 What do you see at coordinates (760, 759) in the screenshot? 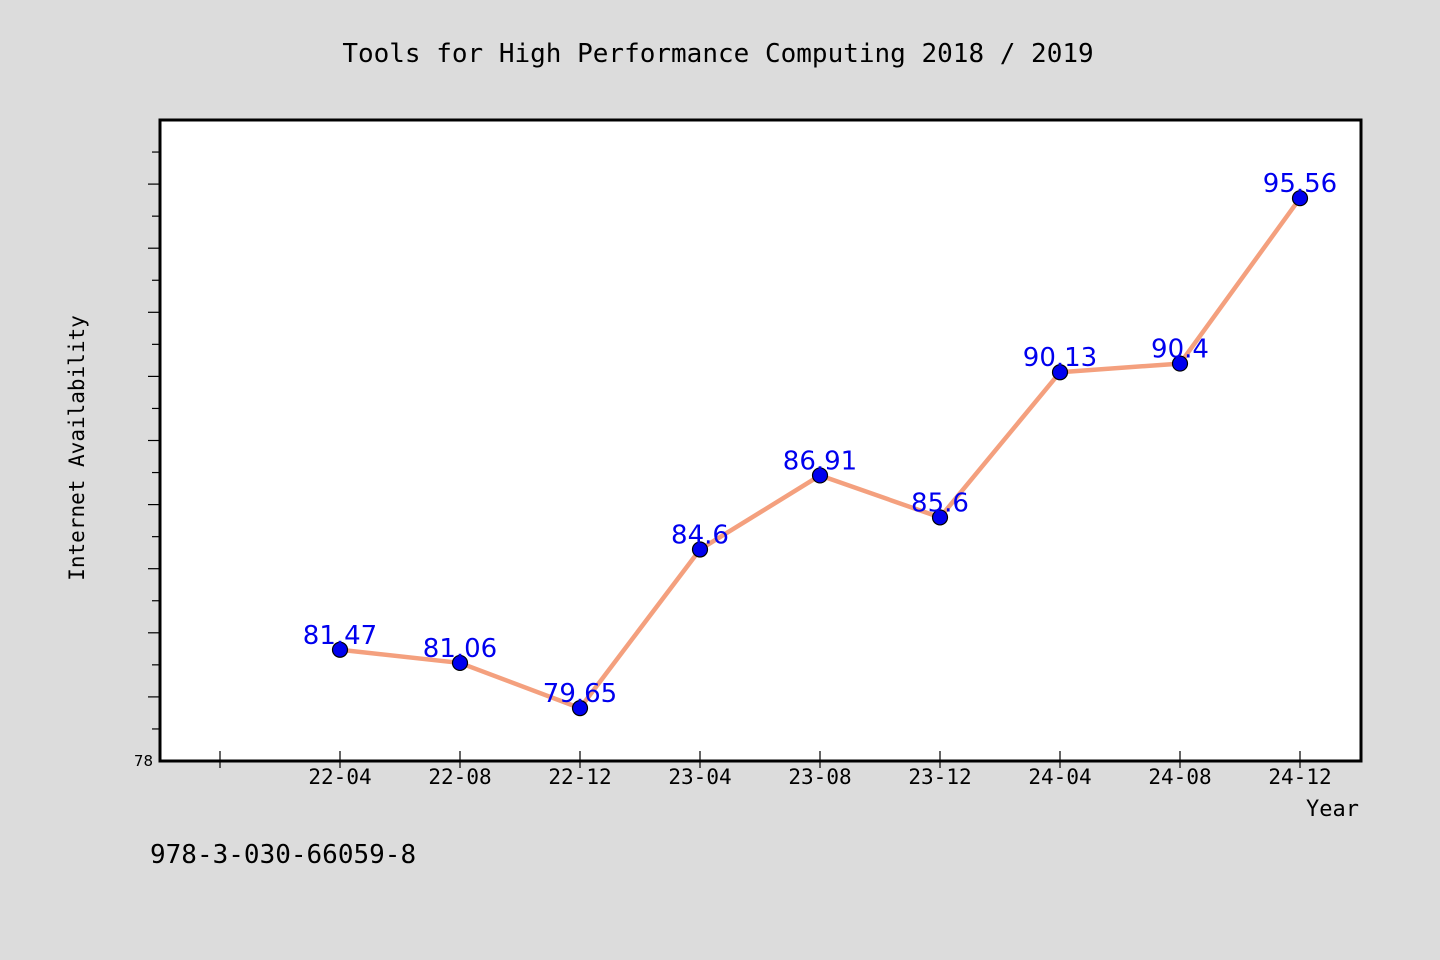
I see `x-axis-ticks` at bounding box center [760, 759].